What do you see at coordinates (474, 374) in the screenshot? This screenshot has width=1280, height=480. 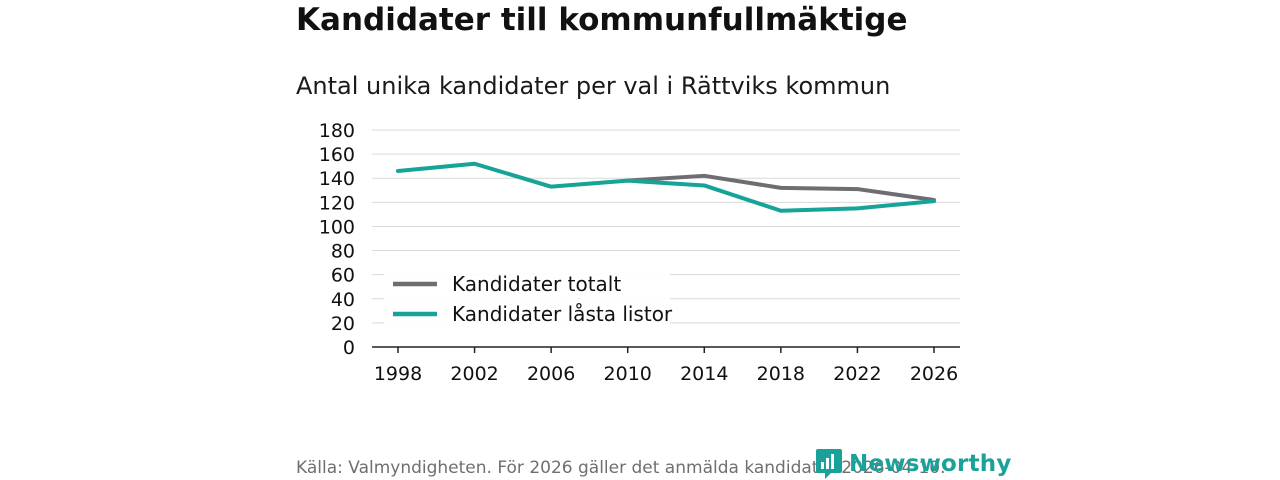 I see `x-tick-label: 2002` at bounding box center [474, 374].